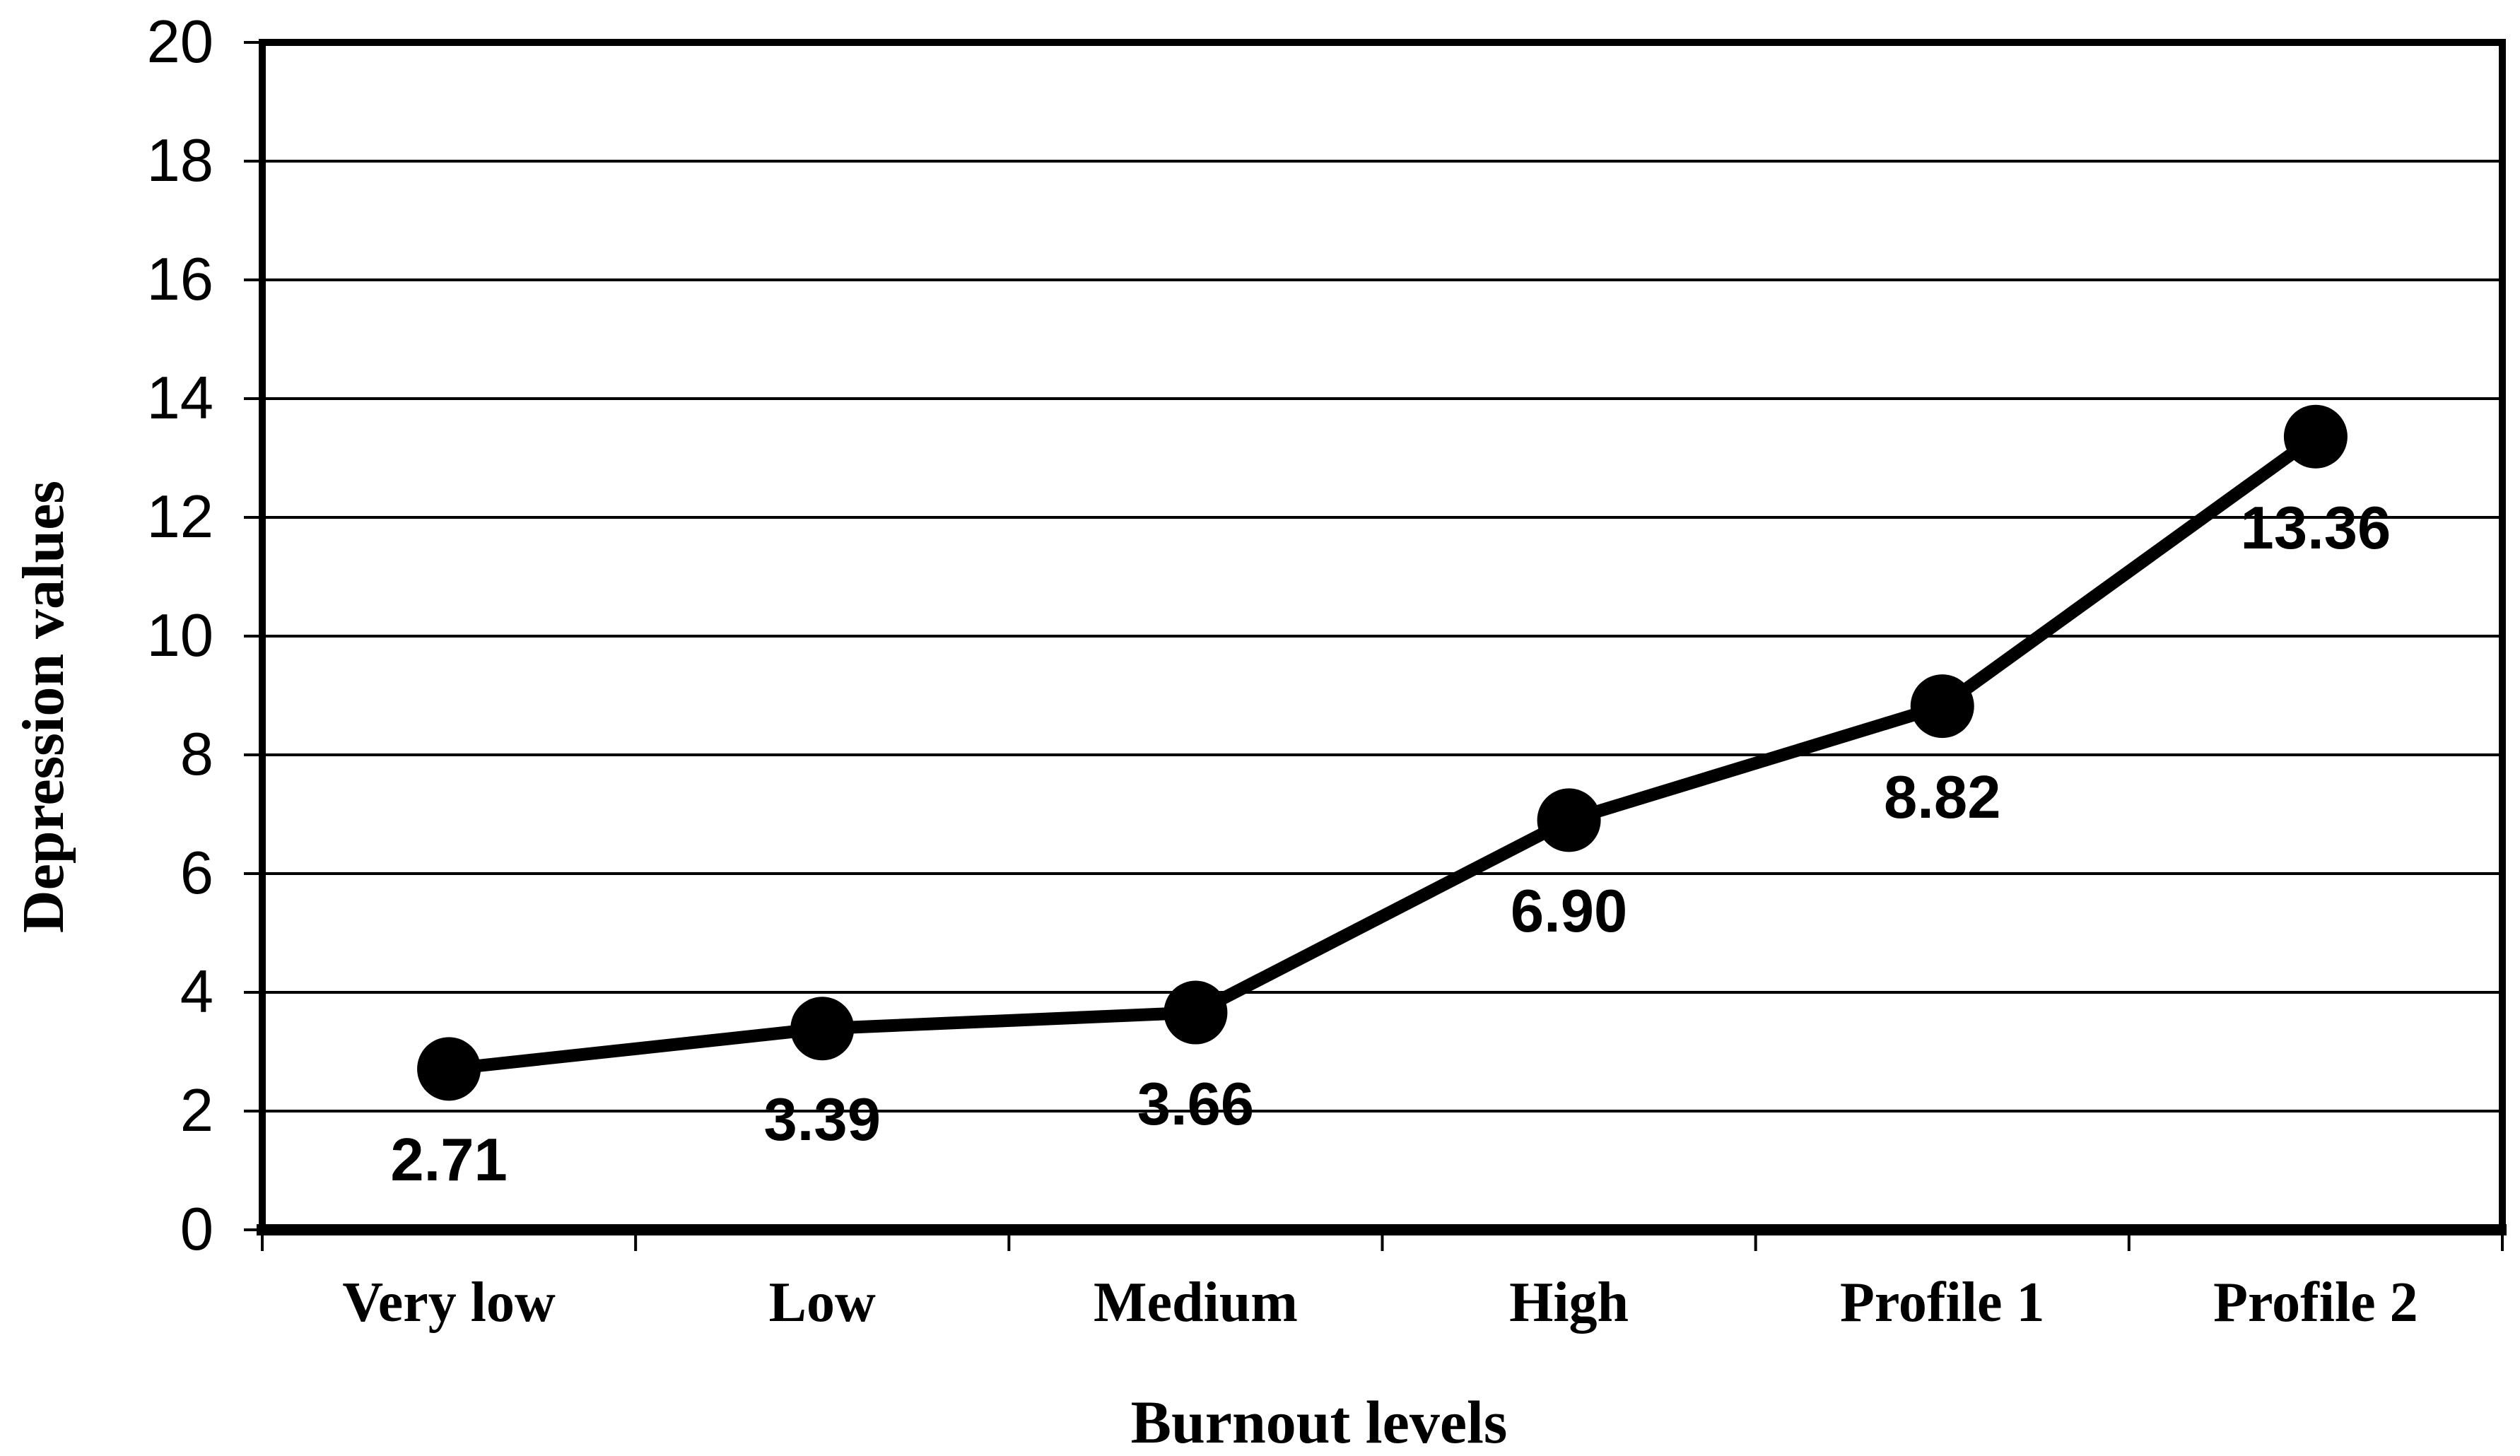 Image resolution: width=2520 pixels, height=1456 pixels. What do you see at coordinates (822, 1303) in the screenshot?
I see `x-category-label: Low` at bounding box center [822, 1303].